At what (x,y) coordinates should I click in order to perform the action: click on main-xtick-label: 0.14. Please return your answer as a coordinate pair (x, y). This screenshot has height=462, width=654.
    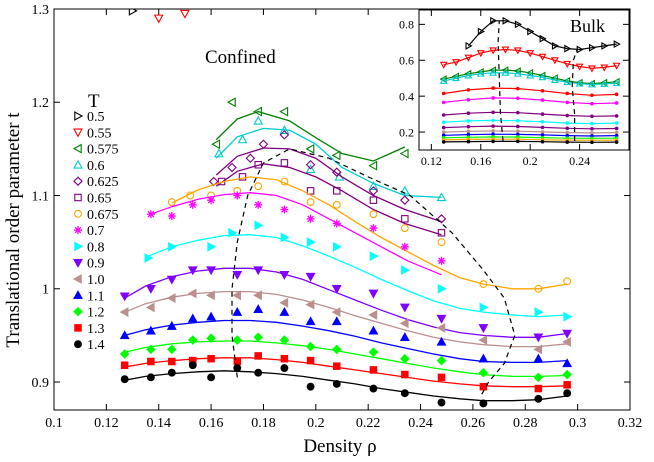
    Looking at the image, I should click on (158, 423).